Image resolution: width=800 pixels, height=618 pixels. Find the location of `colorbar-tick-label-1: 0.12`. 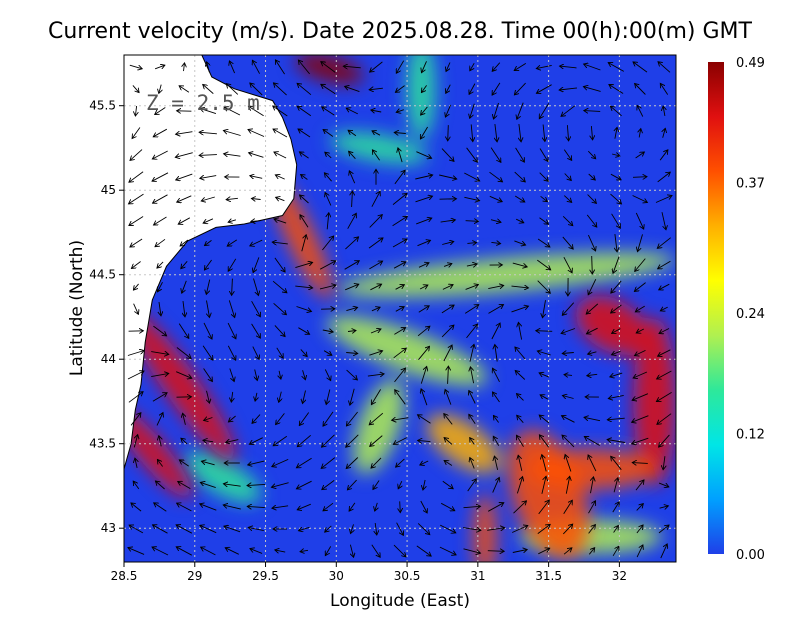

colorbar-tick-label-1: 0.12 is located at coordinates (750, 435).